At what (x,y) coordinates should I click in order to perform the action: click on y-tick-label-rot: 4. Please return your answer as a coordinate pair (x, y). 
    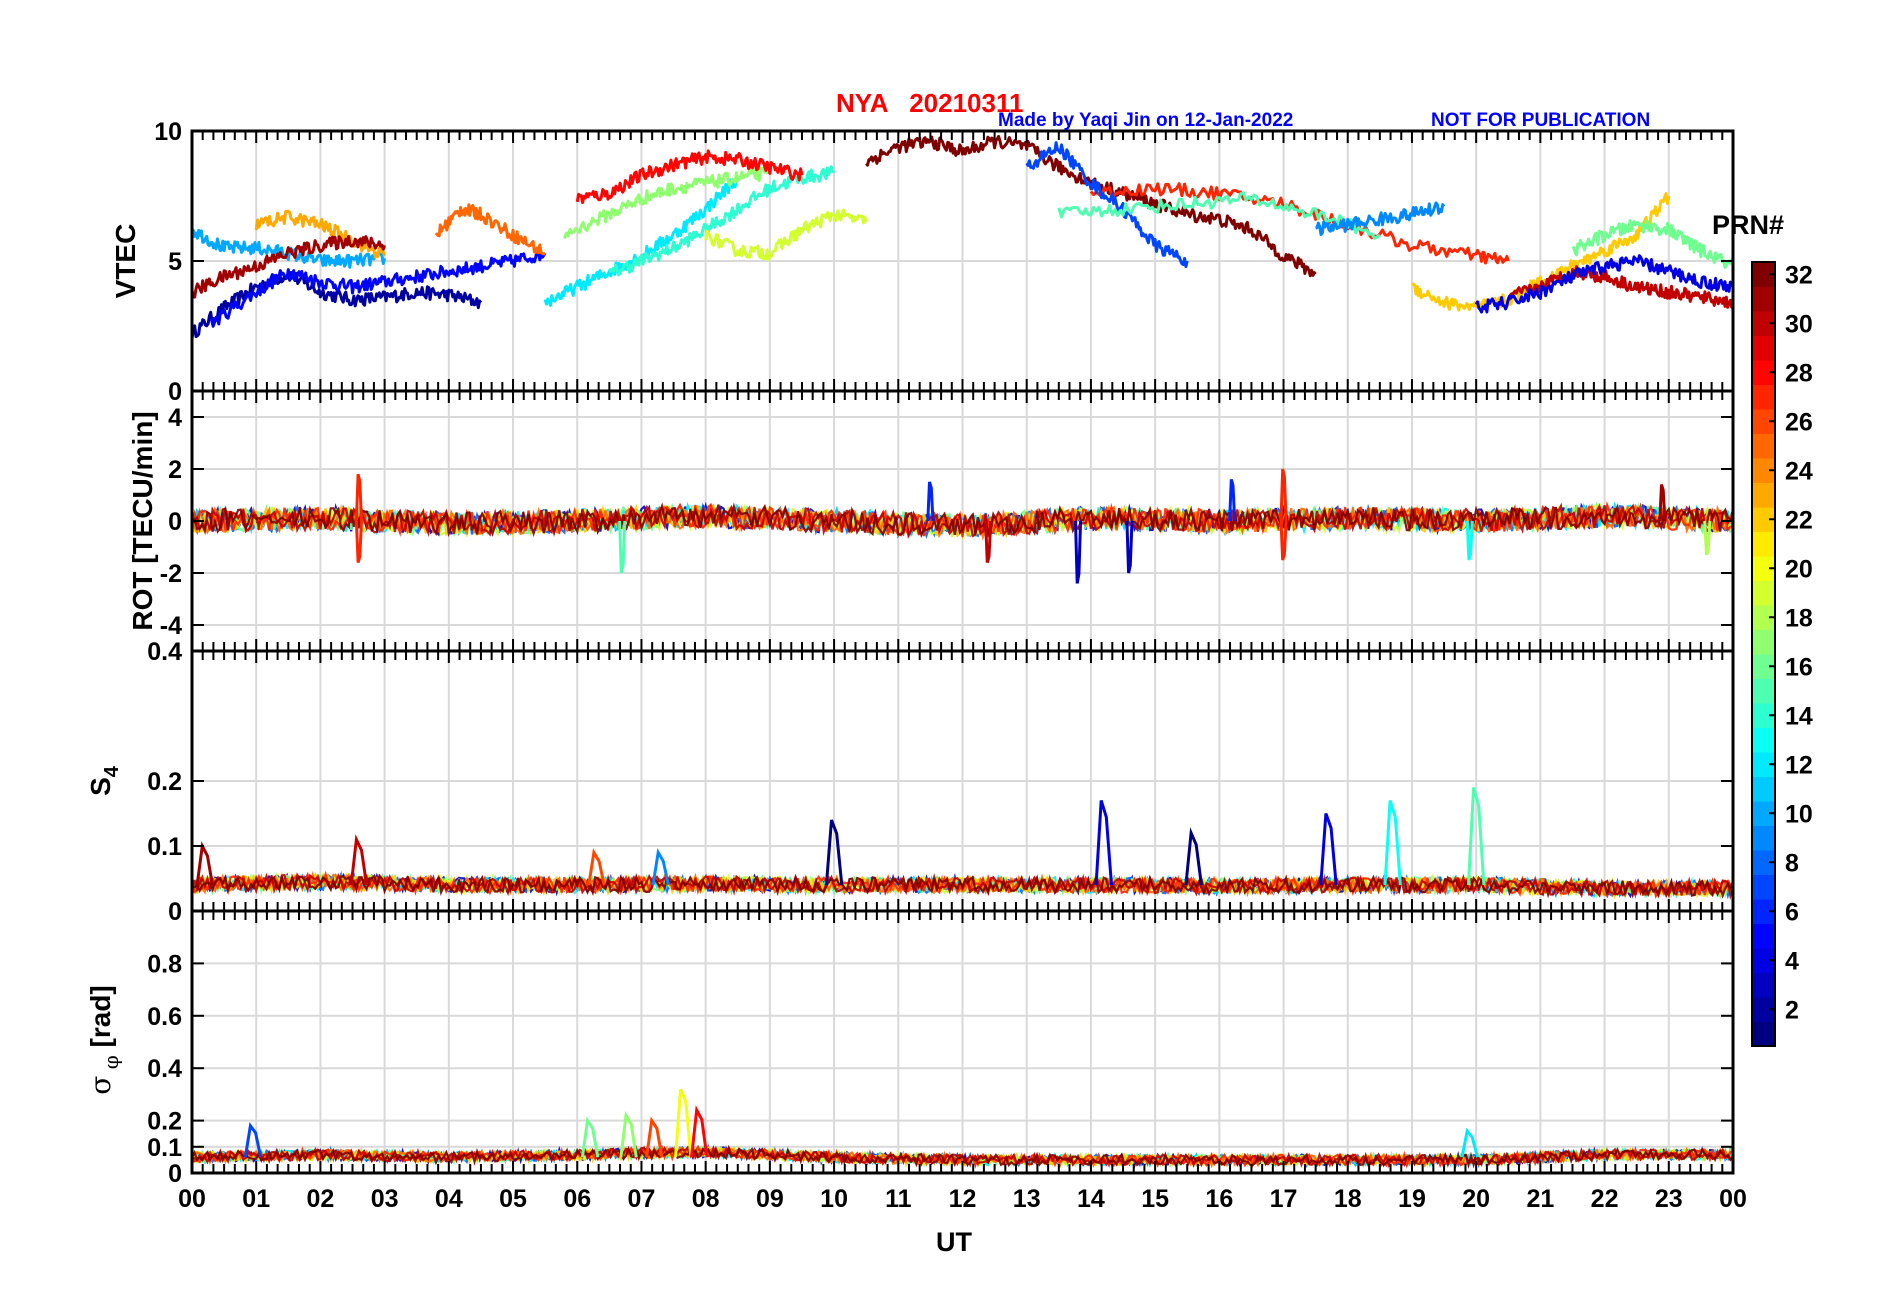
    Looking at the image, I should click on (175, 418).